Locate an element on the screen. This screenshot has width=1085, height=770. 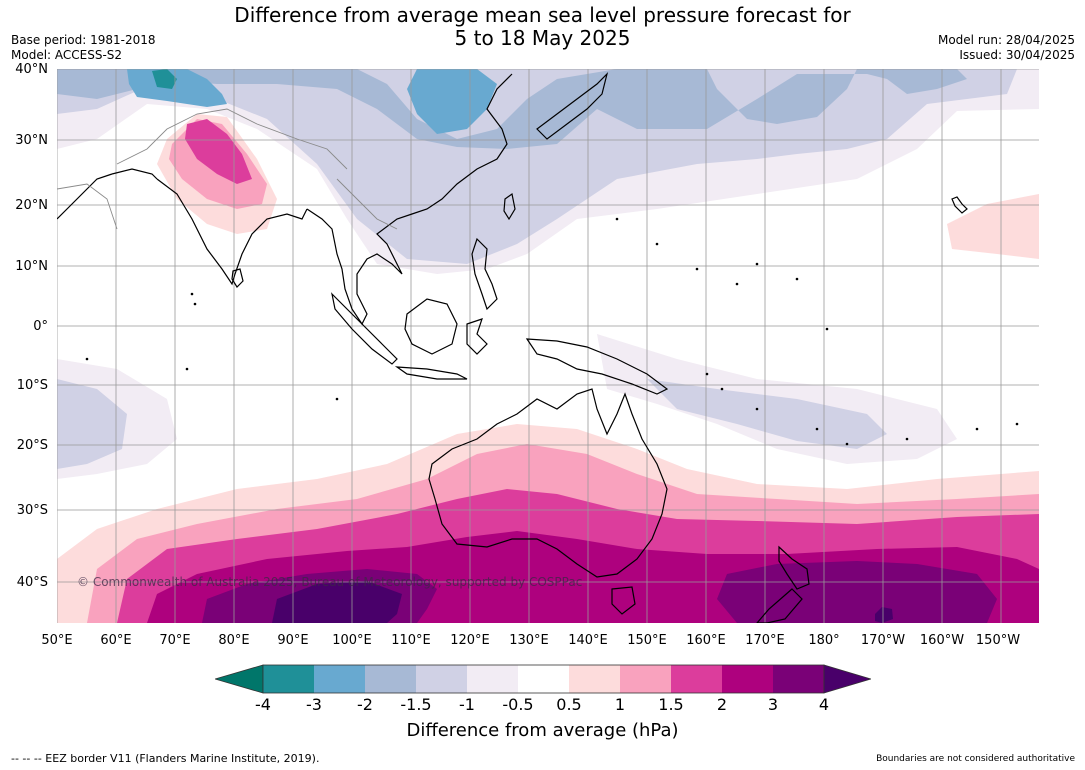
colorbar-label-m1: -1 is located at coordinates (467, 704).